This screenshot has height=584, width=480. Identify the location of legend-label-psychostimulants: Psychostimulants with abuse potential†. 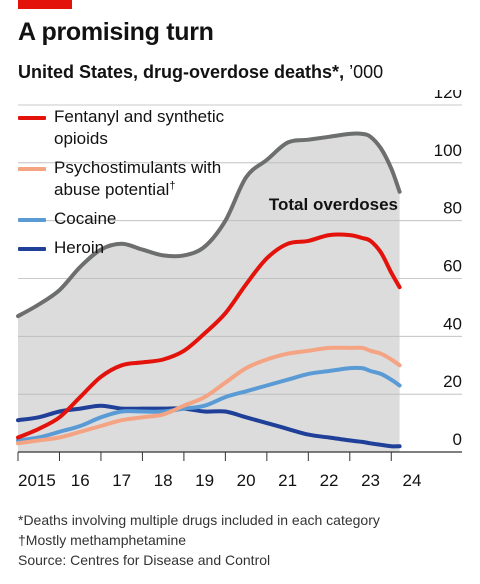
(138, 178).